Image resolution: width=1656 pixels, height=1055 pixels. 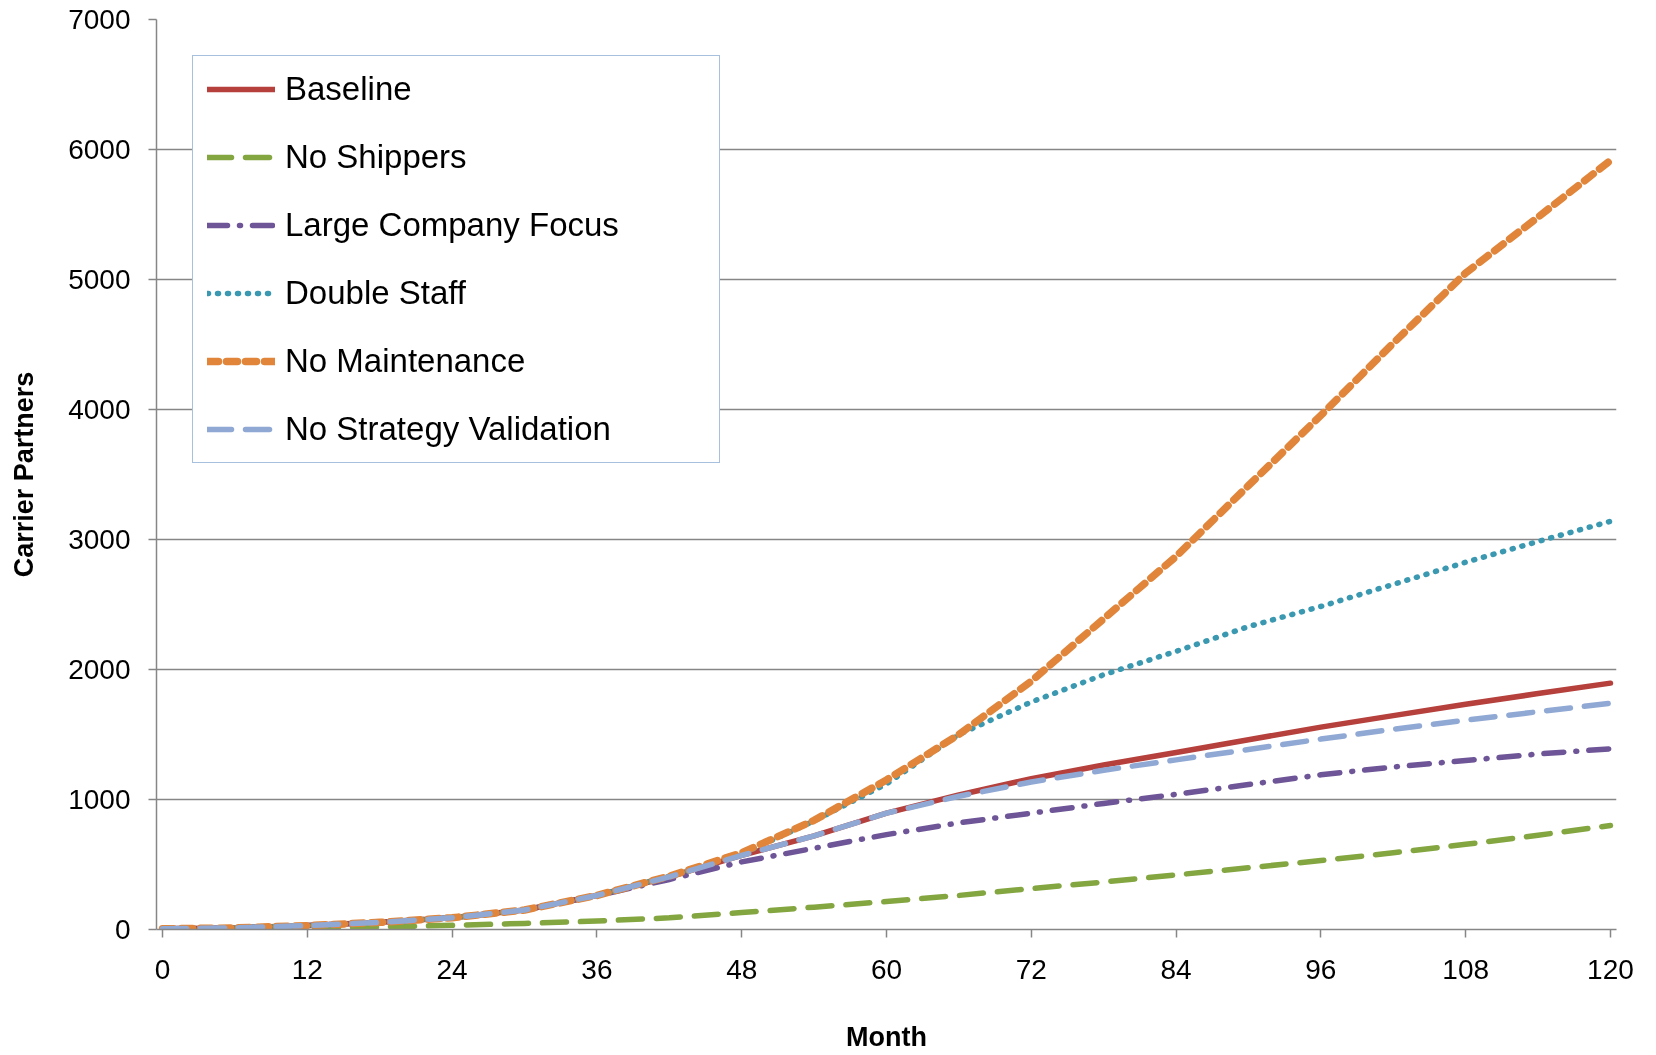 I want to click on x-axis-title: Month, so click(x=886, y=1036).